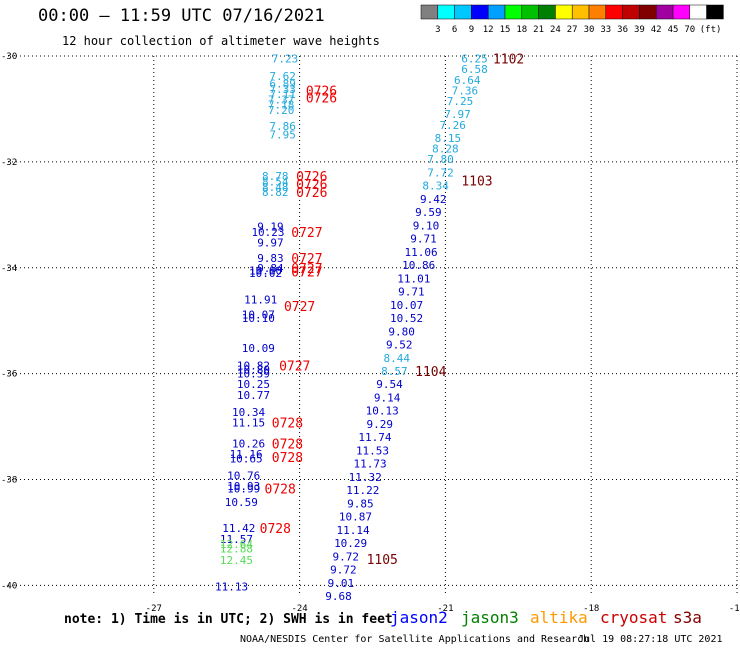 Image resolution: width=740 pixels, height=650 pixels. I want to click on colorbar-label: 9, so click(471, 30).